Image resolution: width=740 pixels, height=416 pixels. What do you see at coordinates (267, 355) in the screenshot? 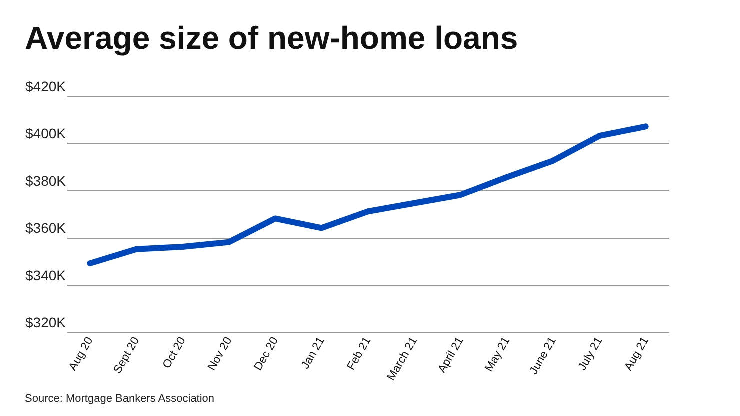
I see `x-tick-label: Dec 20` at bounding box center [267, 355].